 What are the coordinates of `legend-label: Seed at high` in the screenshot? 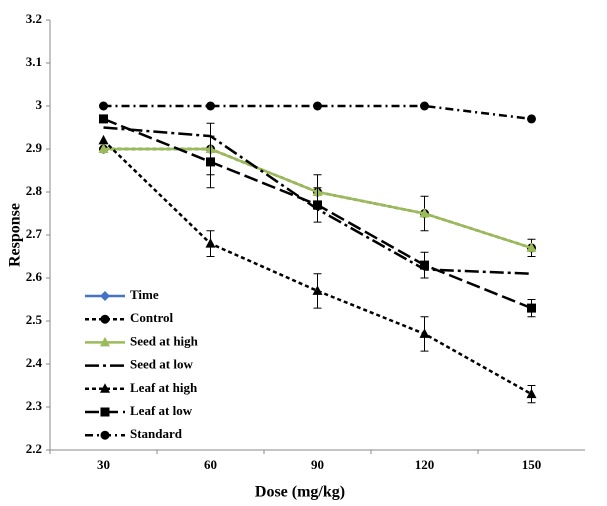 It's located at (164, 340).